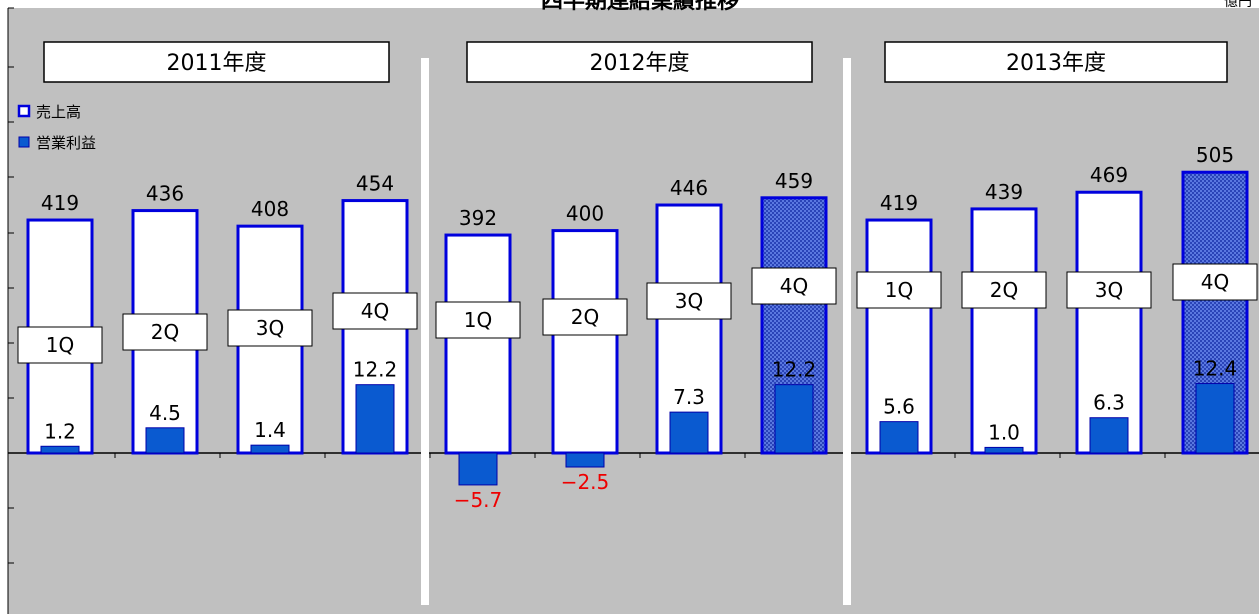 Image resolution: width=1259 pixels, height=614 pixels. Describe the element at coordinates (689, 188) in the screenshot. I see `sales-value-label: 446` at that location.